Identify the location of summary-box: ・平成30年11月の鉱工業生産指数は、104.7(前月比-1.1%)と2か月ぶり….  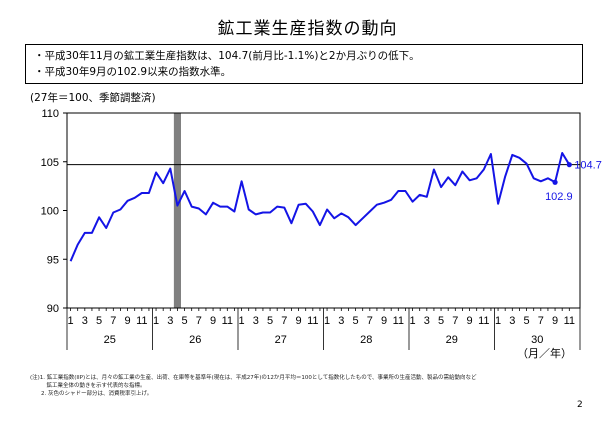
(304, 64).